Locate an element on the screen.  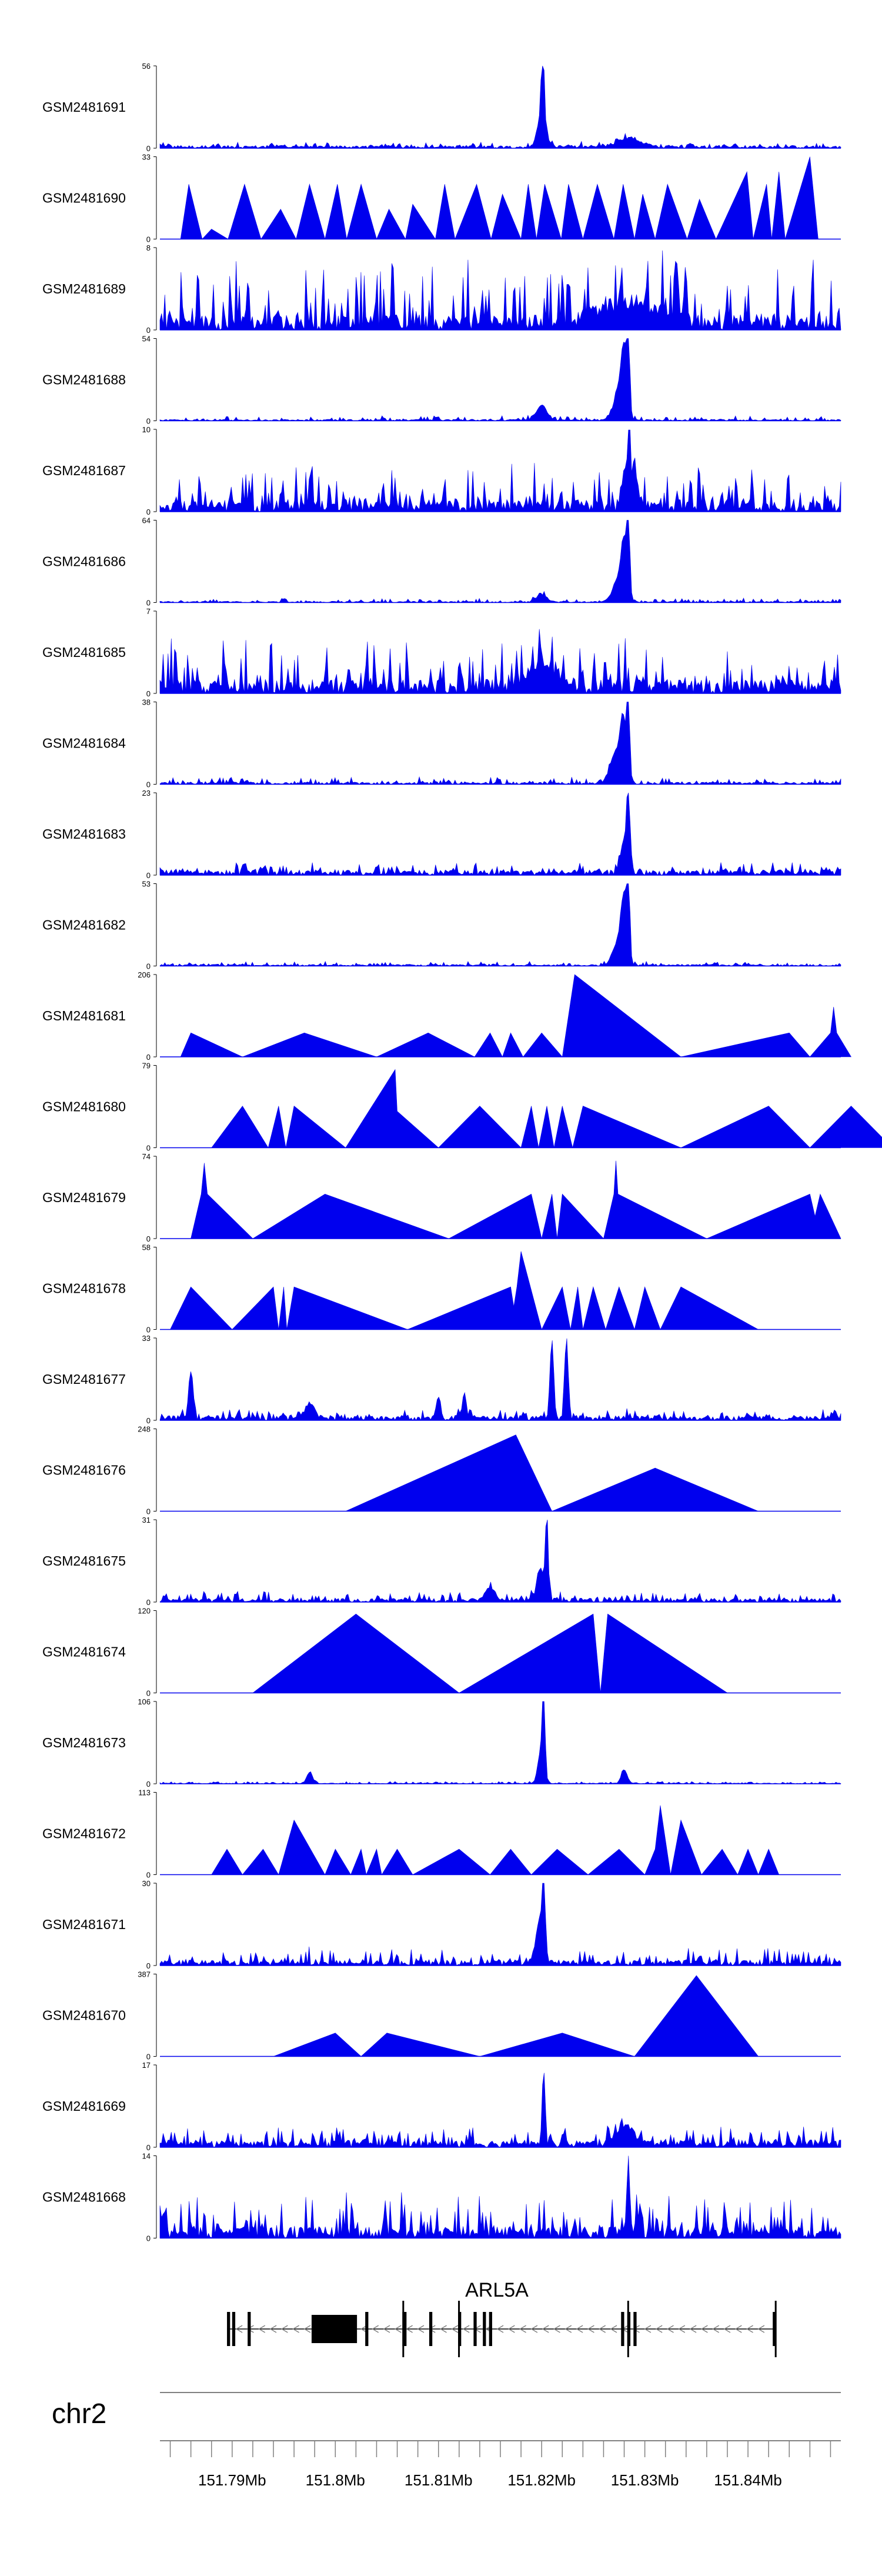
track-label: GSM2481681 is located at coordinates (84, 1015).